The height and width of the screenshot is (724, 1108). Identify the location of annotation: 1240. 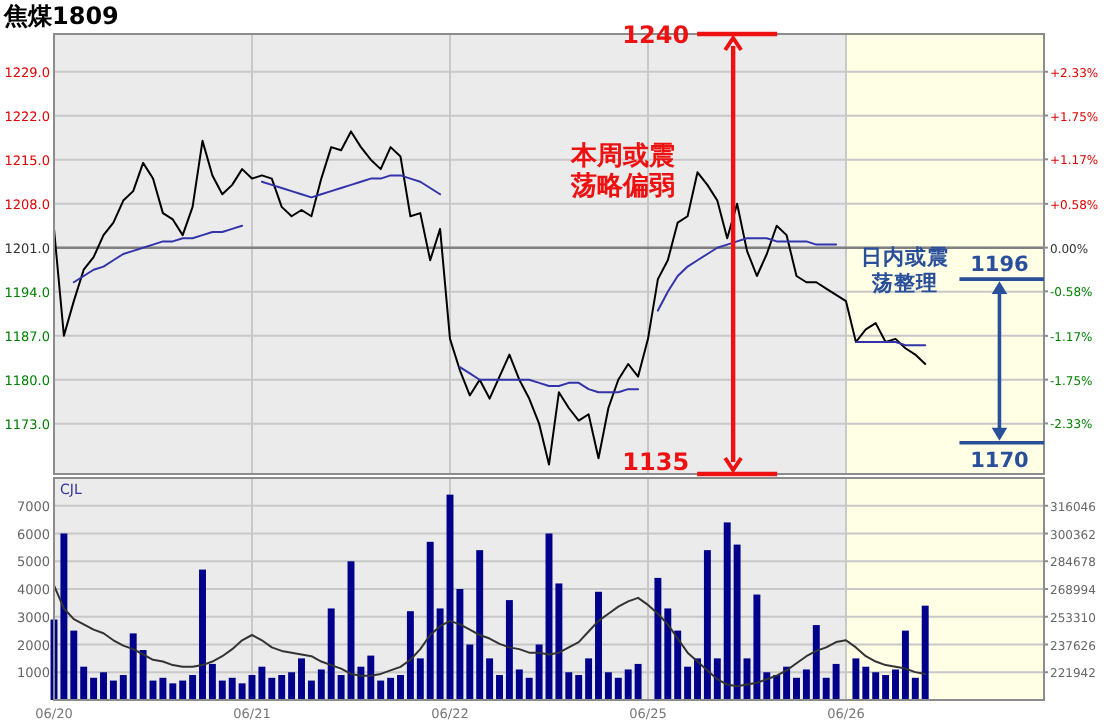
(656, 35).